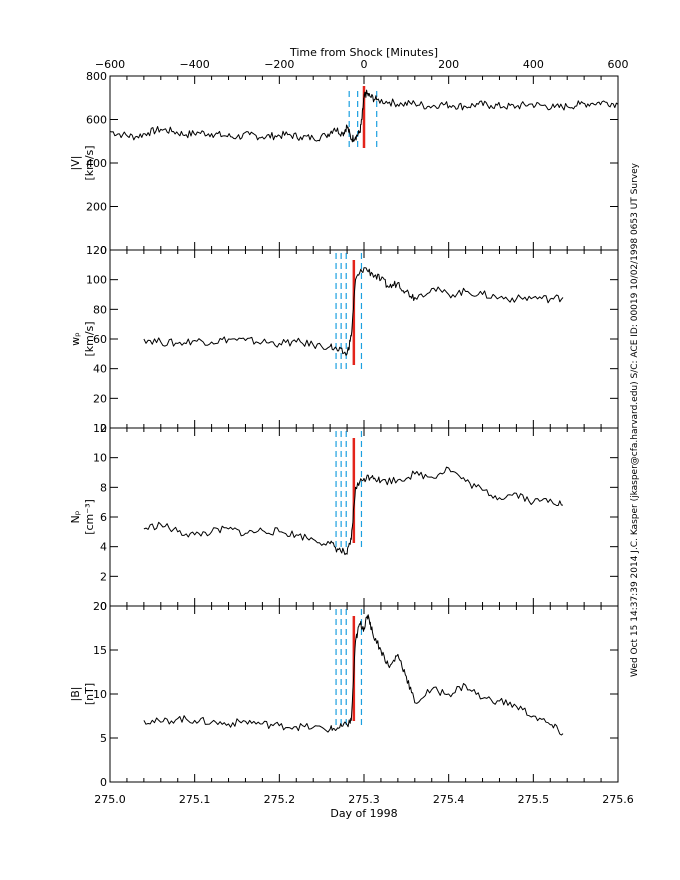 Image resolution: width=680 pixels, height=880 pixels. What do you see at coordinates (103, 517) in the screenshot?
I see `y-tick-label: 6` at bounding box center [103, 517].